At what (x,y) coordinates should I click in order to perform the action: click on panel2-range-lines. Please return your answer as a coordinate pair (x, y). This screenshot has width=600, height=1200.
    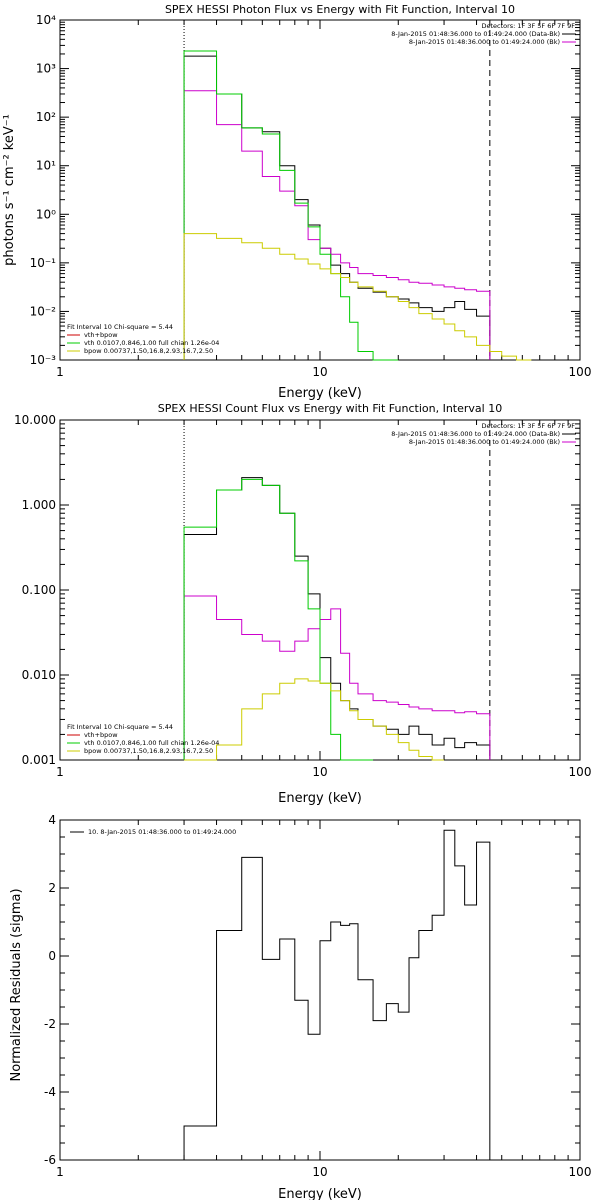
    Looking at the image, I should click on (337, 590).